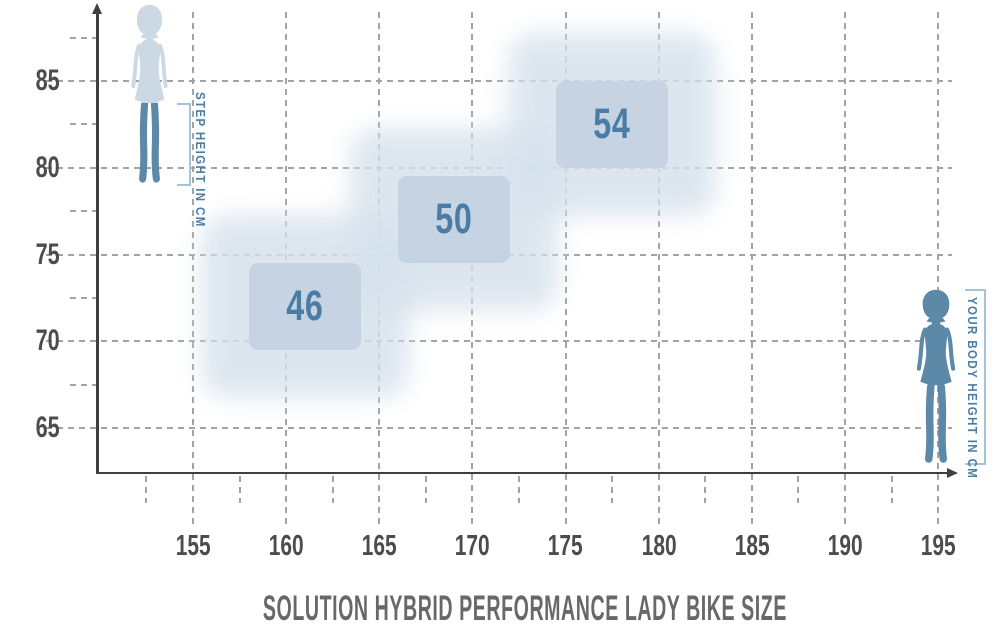  Describe the element at coordinates (47, 254) in the screenshot. I see `y-tick-text: 75` at that location.